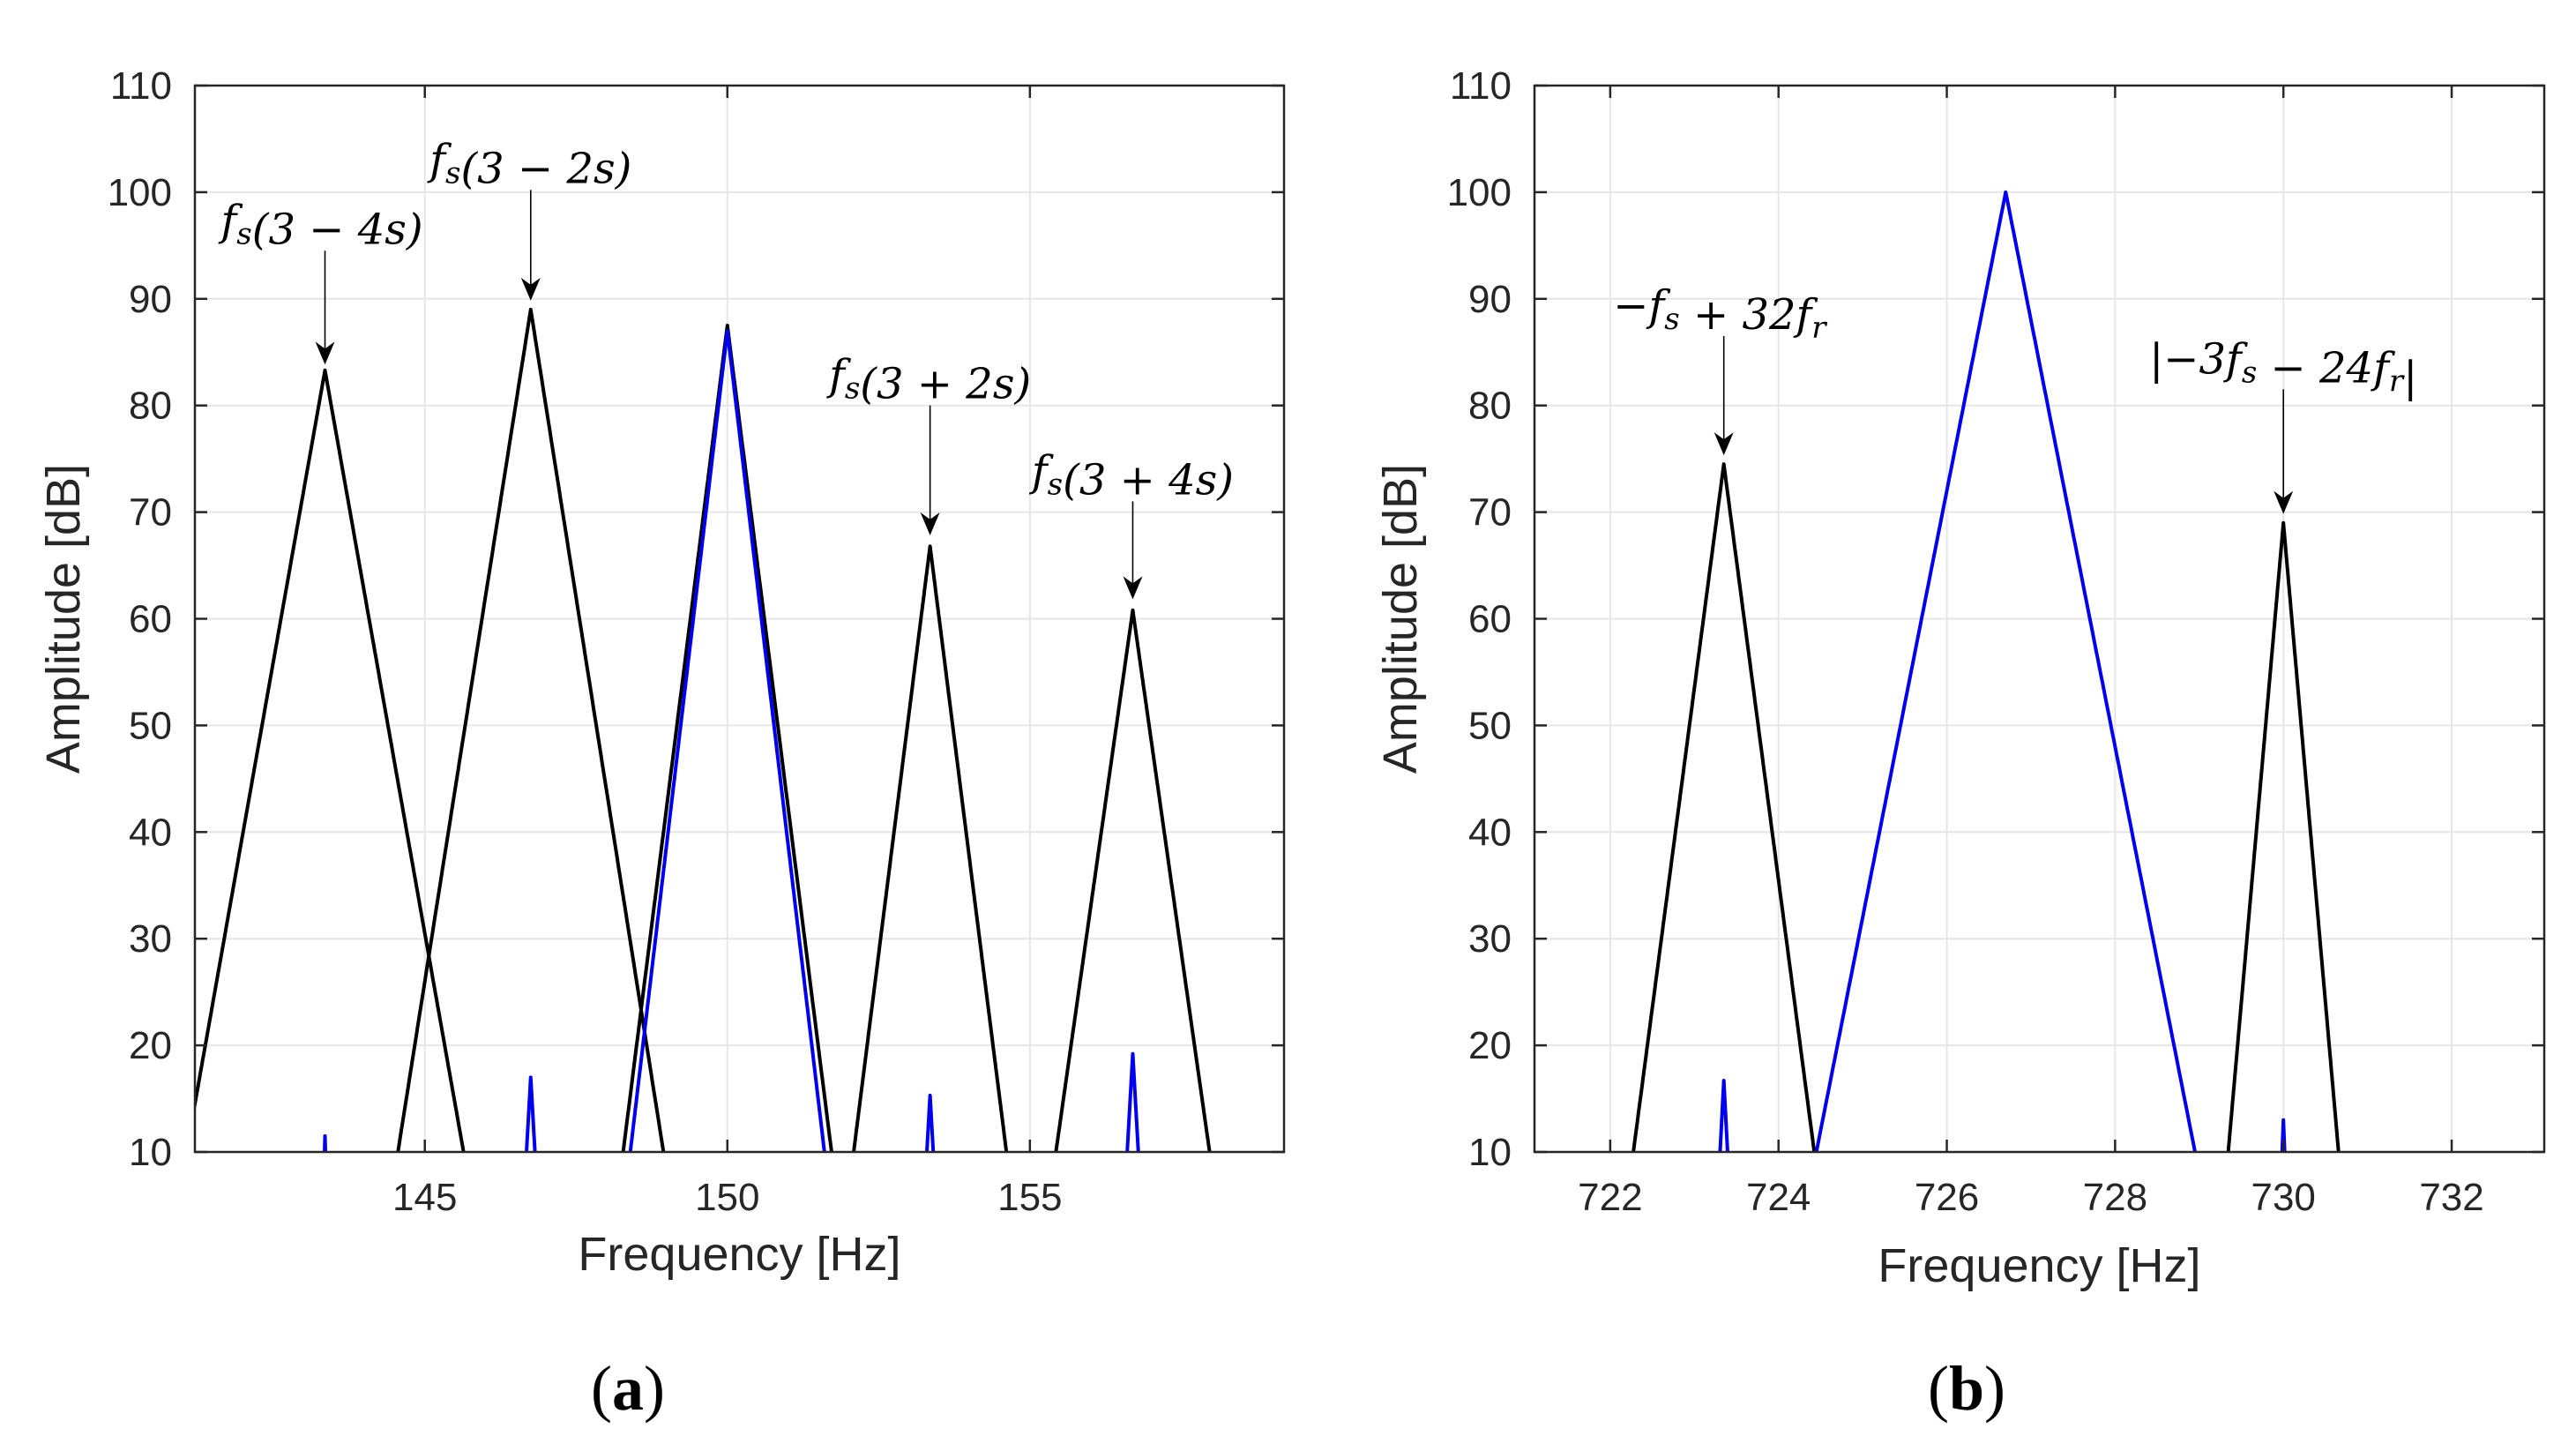  I want to click on x-tick-label: 732, so click(2451, 1197).